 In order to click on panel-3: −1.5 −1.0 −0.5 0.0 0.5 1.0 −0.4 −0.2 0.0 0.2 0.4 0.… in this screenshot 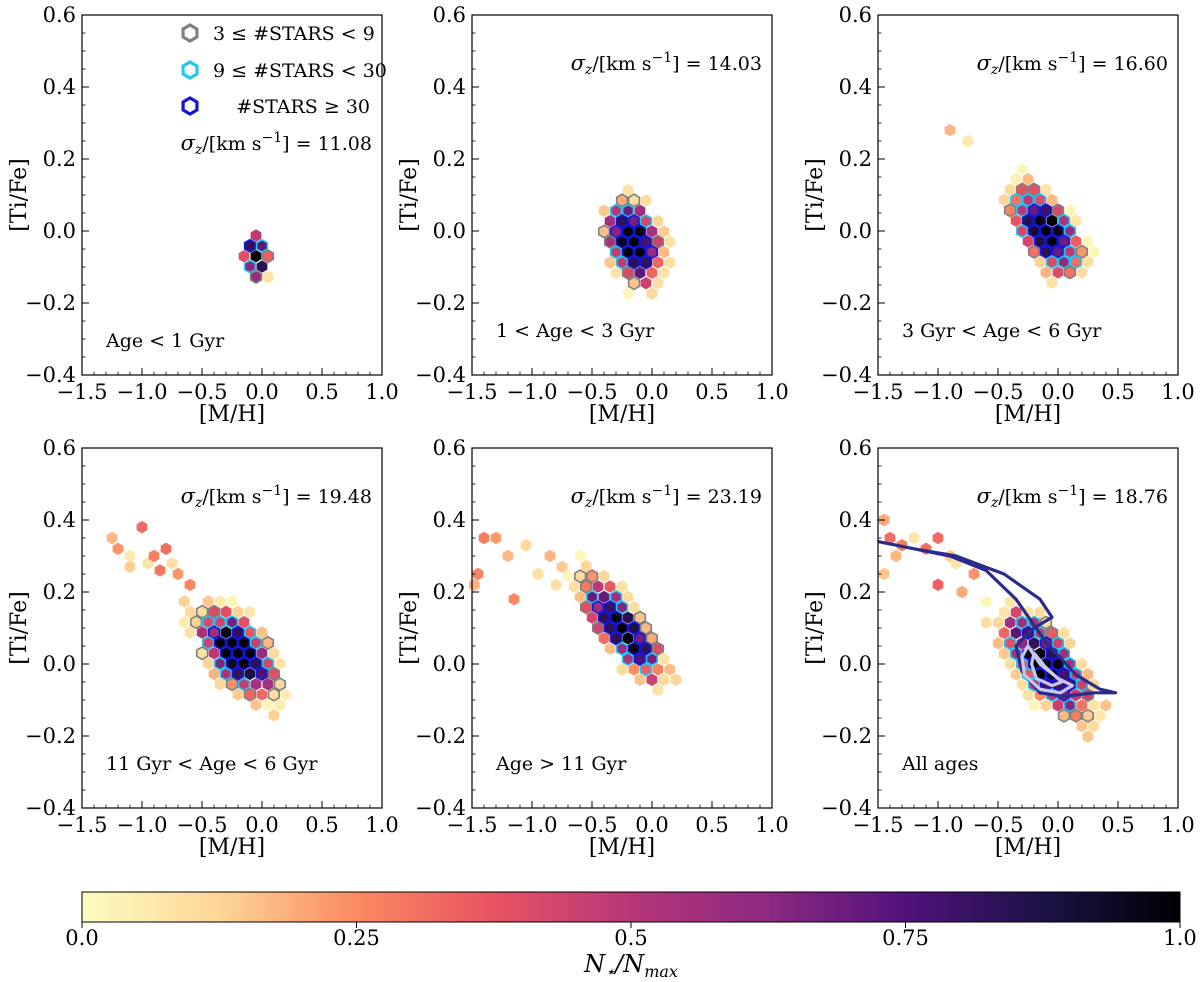, I will do `click(999, 215)`.